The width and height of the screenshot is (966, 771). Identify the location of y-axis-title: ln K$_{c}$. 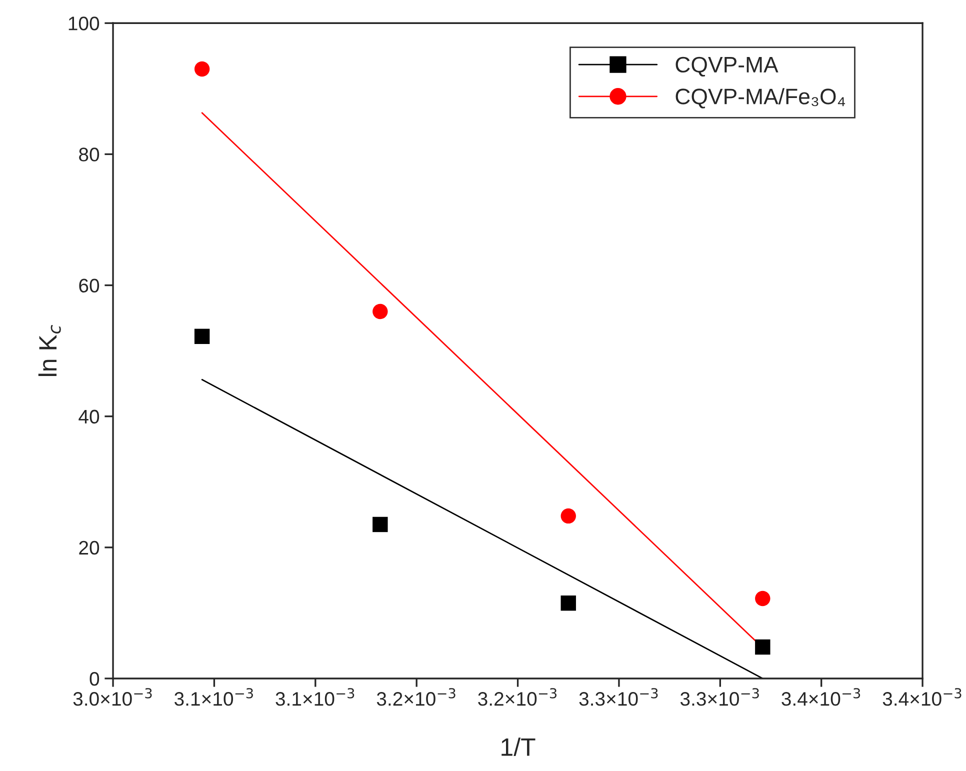
(49, 350).